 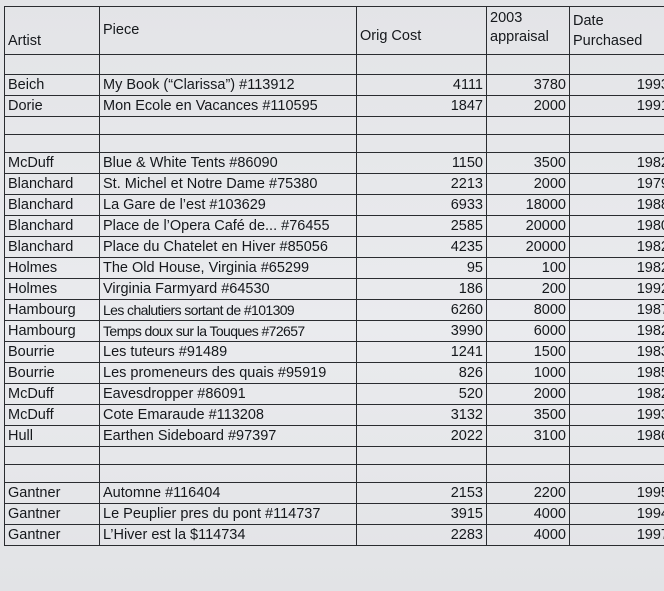 What do you see at coordinates (228, 85) in the screenshot?
I see `cell-piece: My Book (“Clarissa”) #113912` at bounding box center [228, 85].